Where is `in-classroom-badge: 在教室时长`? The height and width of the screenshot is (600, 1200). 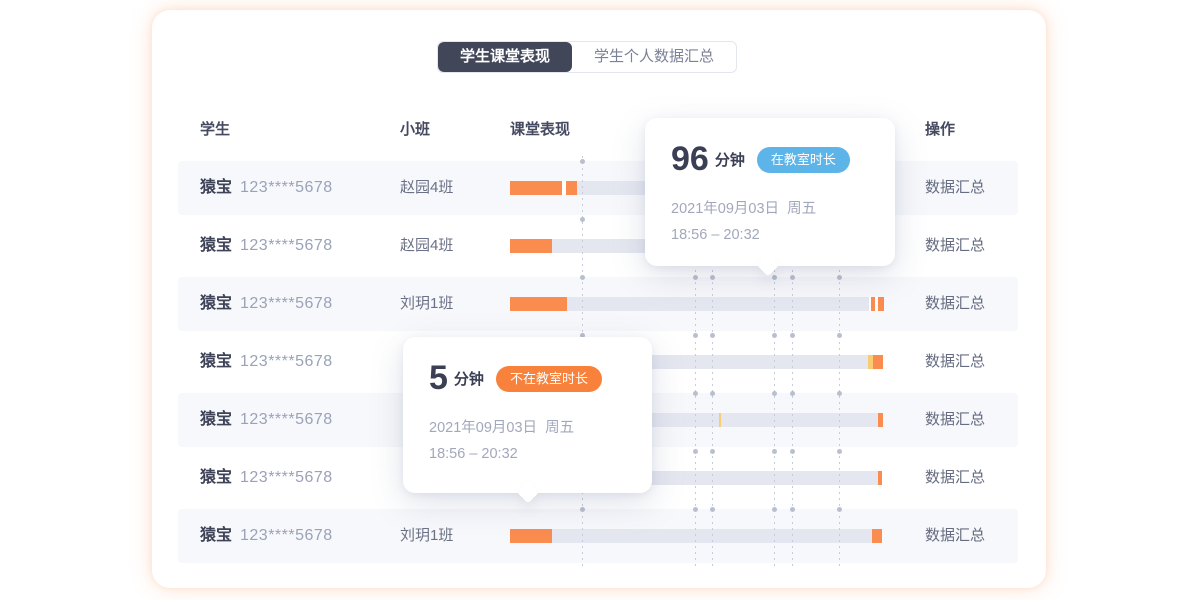 in-classroom-badge: 在教室时长 is located at coordinates (803, 159).